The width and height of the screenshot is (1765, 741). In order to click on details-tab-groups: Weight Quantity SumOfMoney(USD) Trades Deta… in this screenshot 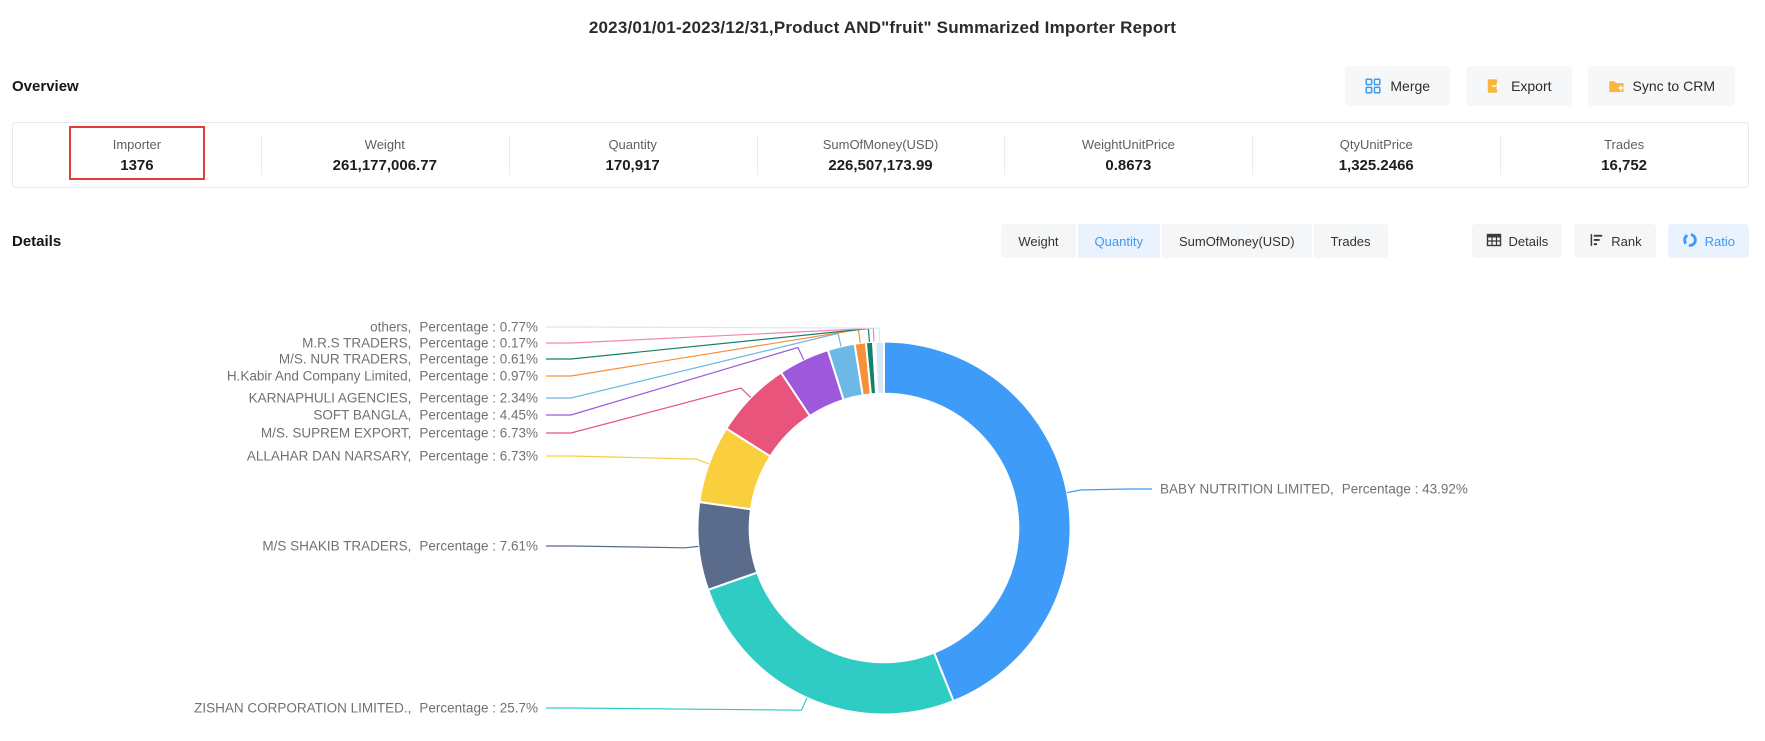, I will do `click(1375, 241)`.